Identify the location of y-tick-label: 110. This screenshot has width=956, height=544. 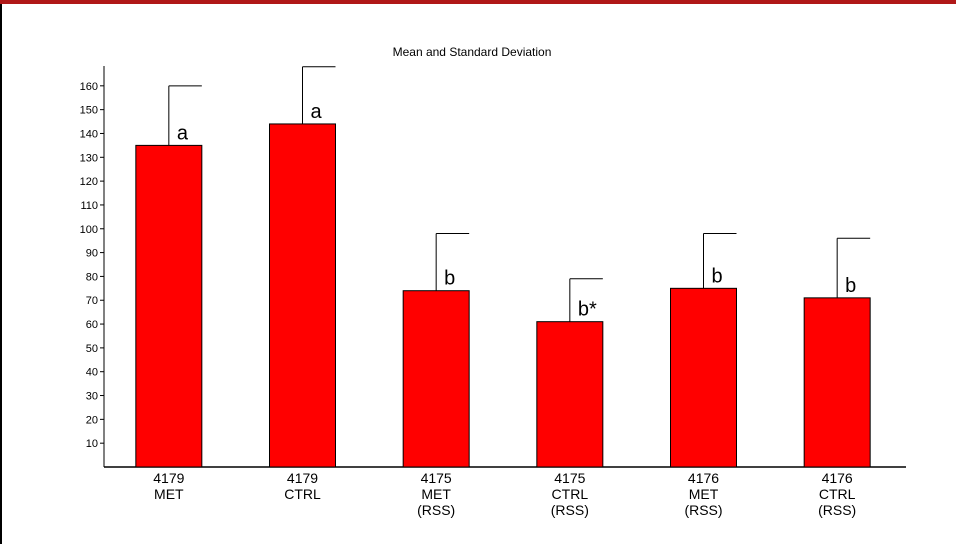
(89, 206).